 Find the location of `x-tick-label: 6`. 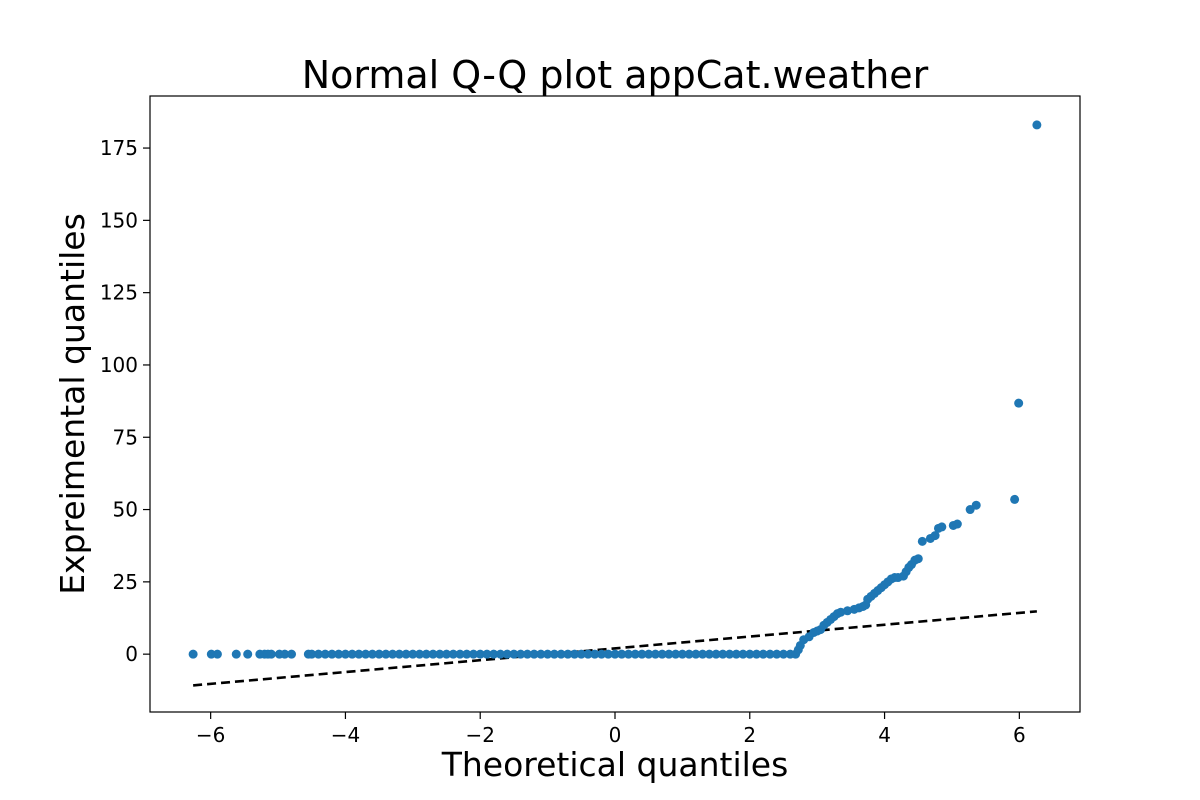

x-tick-label: 6 is located at coordinates (1019, 735).